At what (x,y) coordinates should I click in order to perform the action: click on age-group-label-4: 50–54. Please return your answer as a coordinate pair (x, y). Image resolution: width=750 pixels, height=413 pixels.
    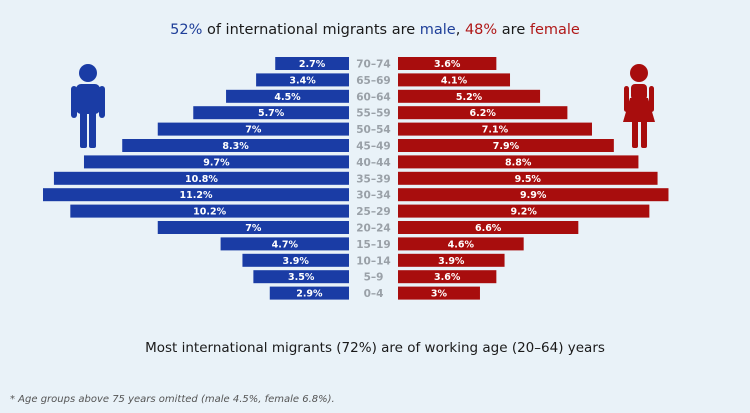
    Looking at the image, I should click on (373, 130).